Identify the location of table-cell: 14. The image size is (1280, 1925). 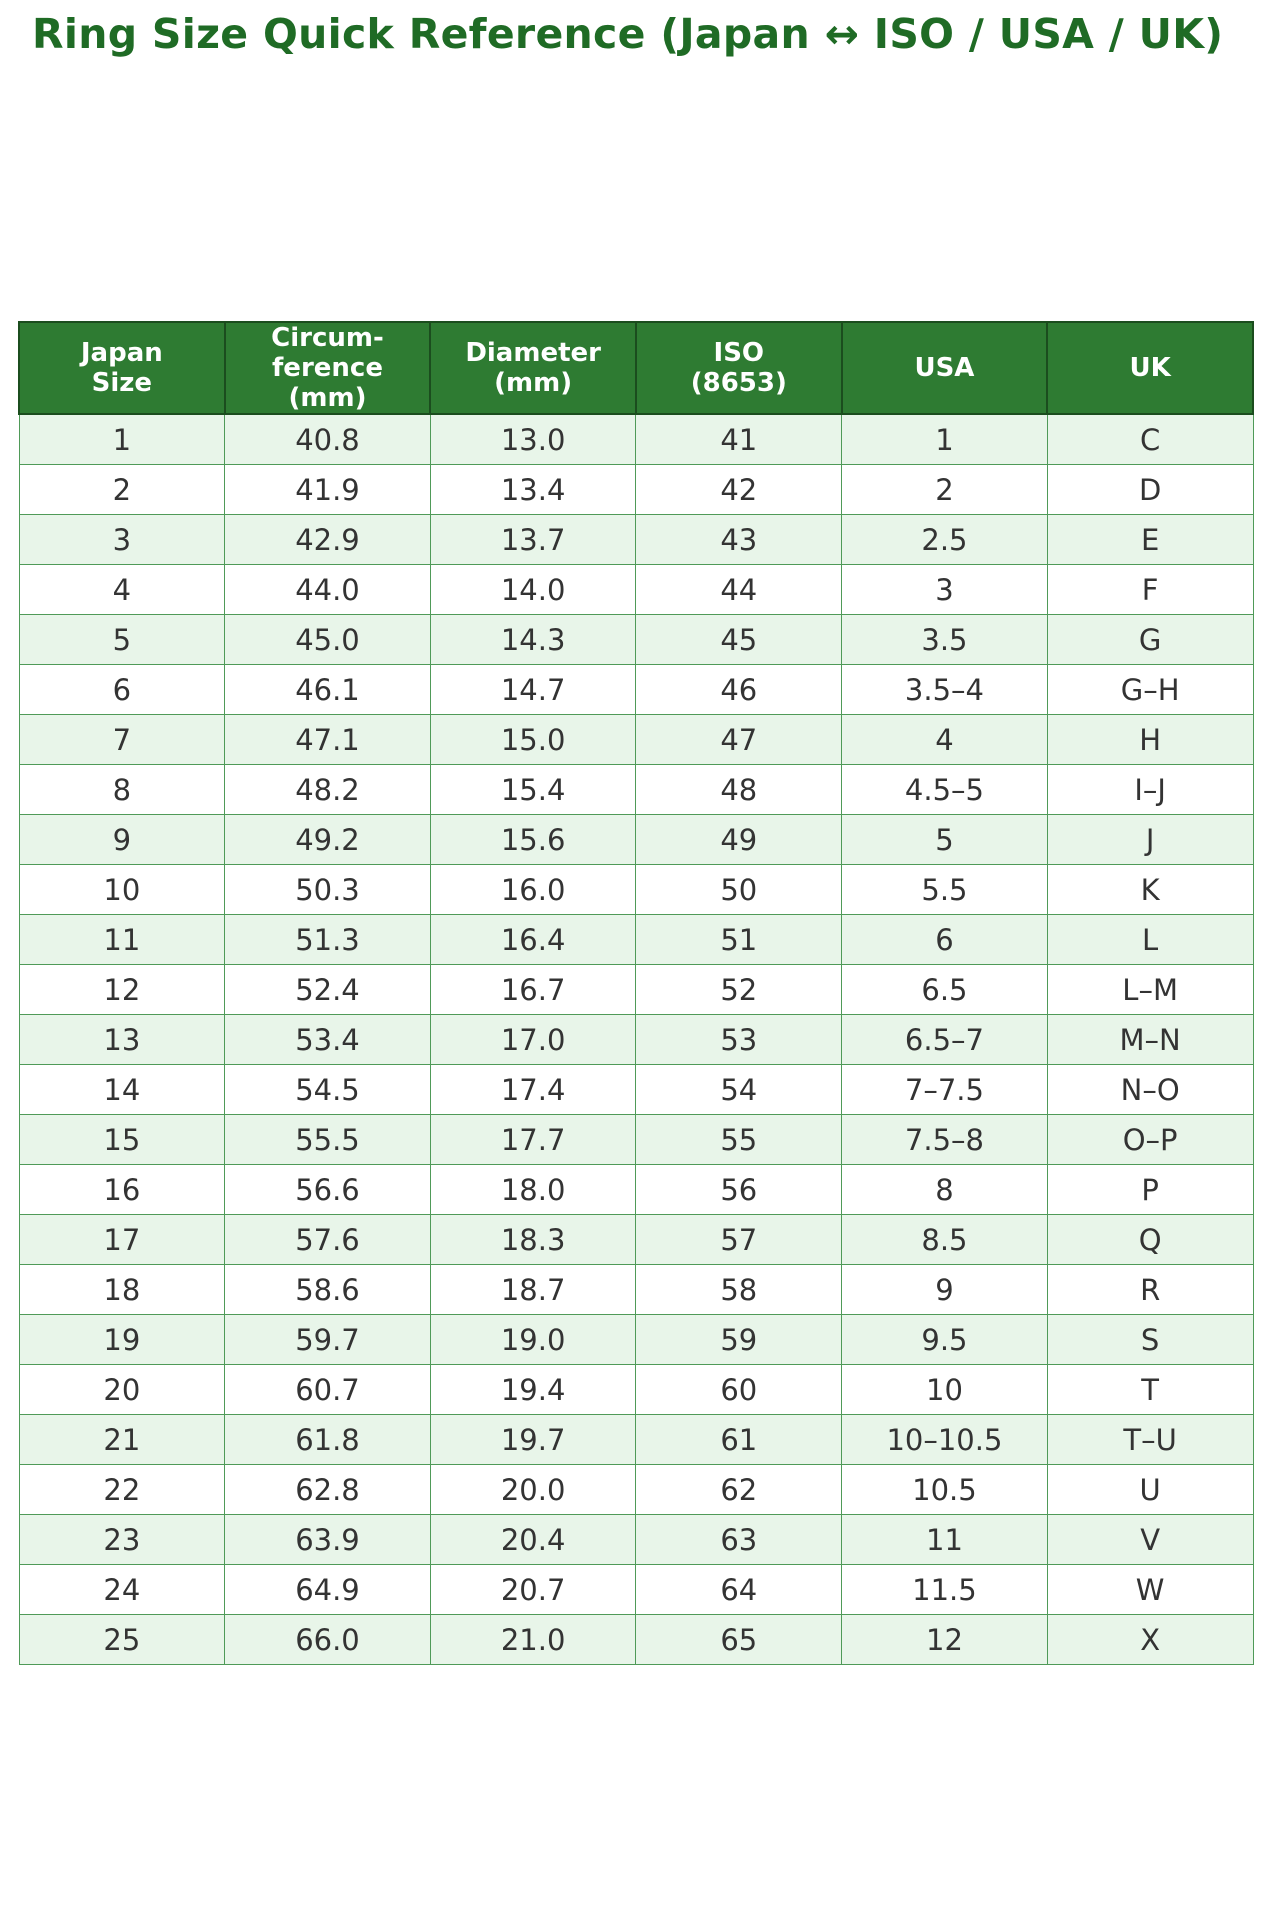
(122, 1089).